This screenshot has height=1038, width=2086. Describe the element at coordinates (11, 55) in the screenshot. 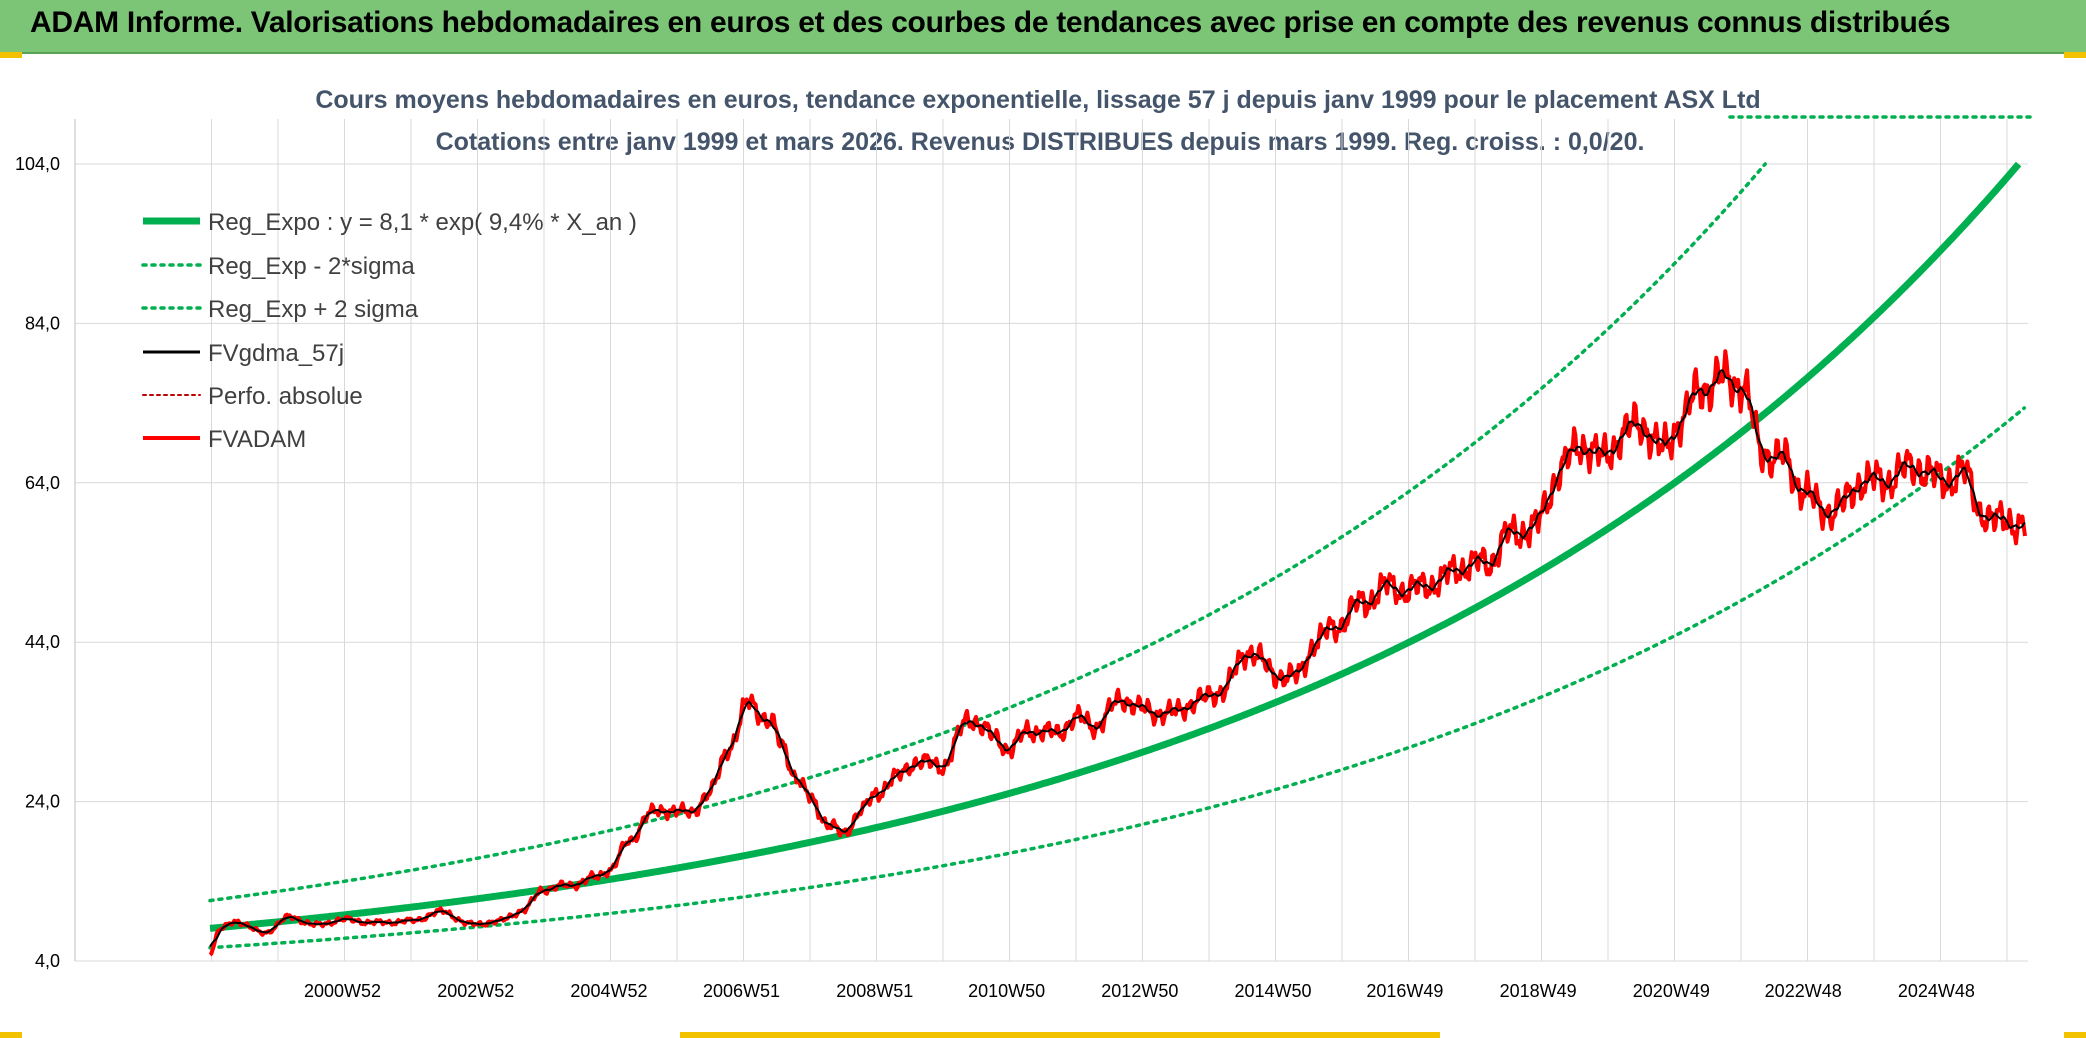

I see `accent-corner-left` at that location.